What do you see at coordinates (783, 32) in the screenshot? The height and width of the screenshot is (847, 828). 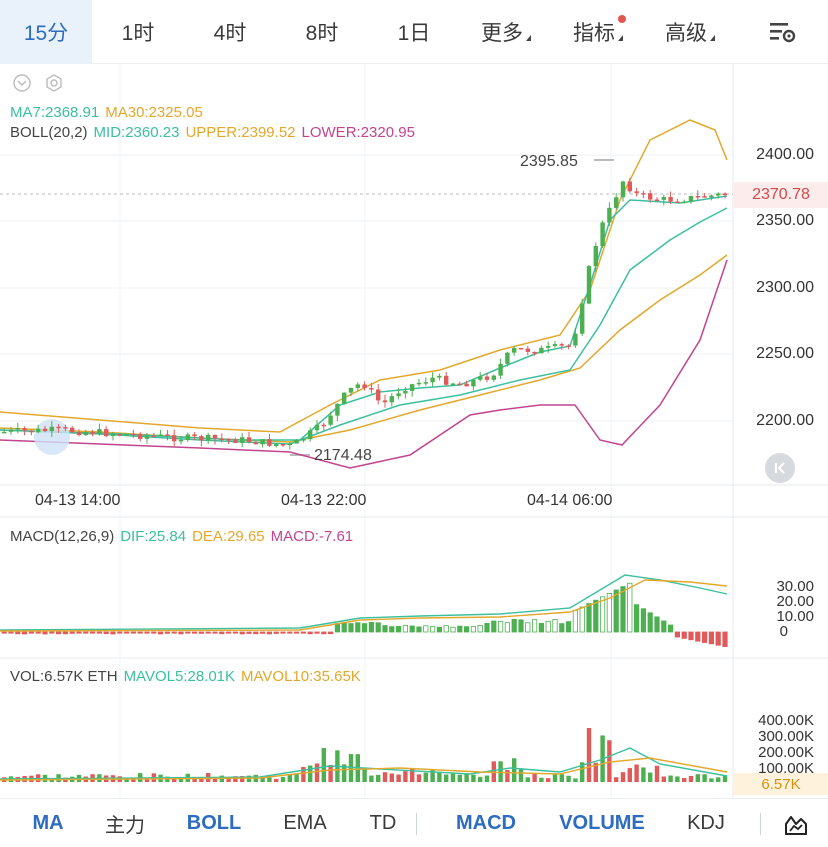 I see `chart-settings-button` at bounding box center [783, 32].